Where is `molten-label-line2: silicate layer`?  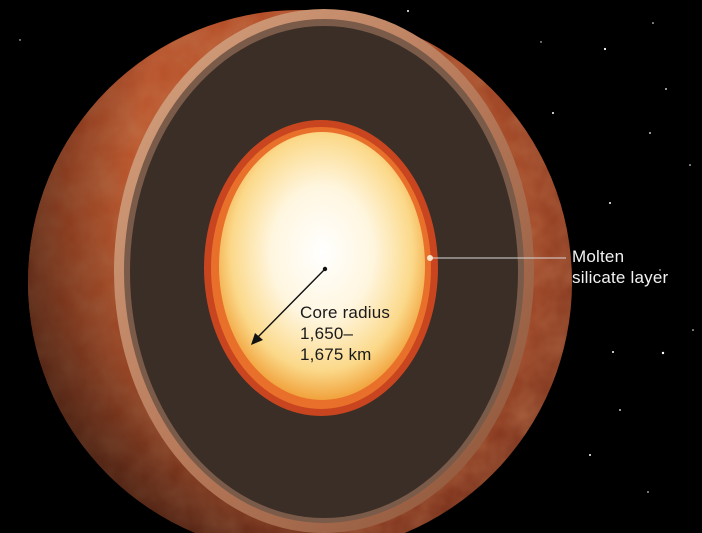
molten-label-line2: silicate layer is located at coordinates (620, 277).